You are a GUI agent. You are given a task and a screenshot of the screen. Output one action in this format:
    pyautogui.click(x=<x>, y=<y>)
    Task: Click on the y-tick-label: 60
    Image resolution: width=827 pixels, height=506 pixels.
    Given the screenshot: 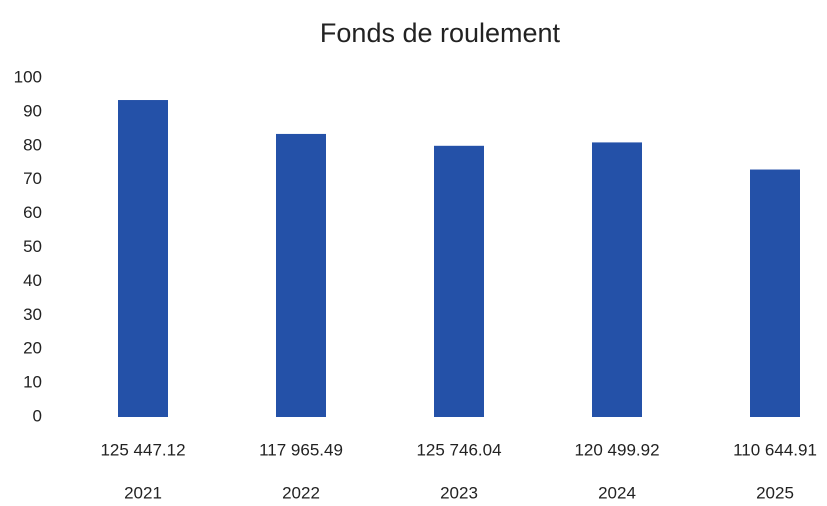 What is the action you would take?
    pyautogui.click(x=32, y=212)
    